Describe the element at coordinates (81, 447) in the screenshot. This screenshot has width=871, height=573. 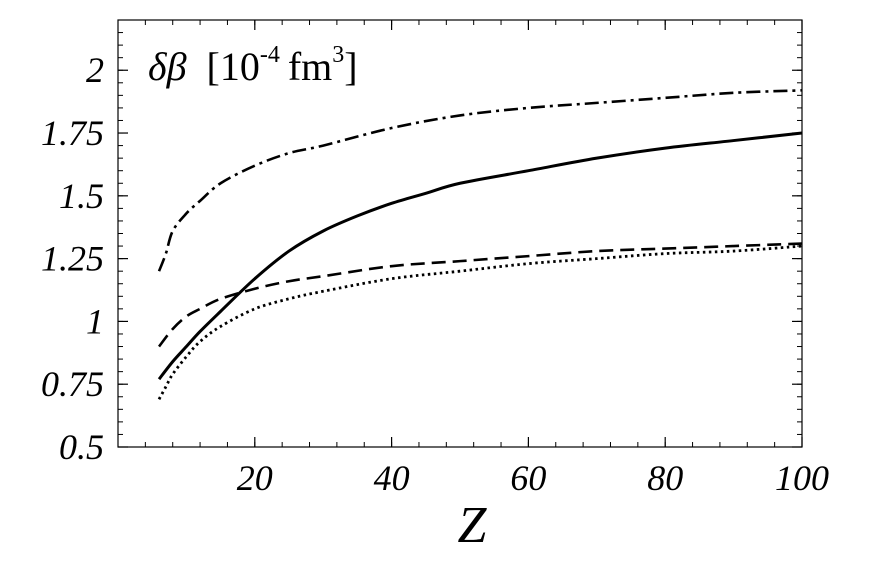
I see `y-tick-label: 0.5` at that location.